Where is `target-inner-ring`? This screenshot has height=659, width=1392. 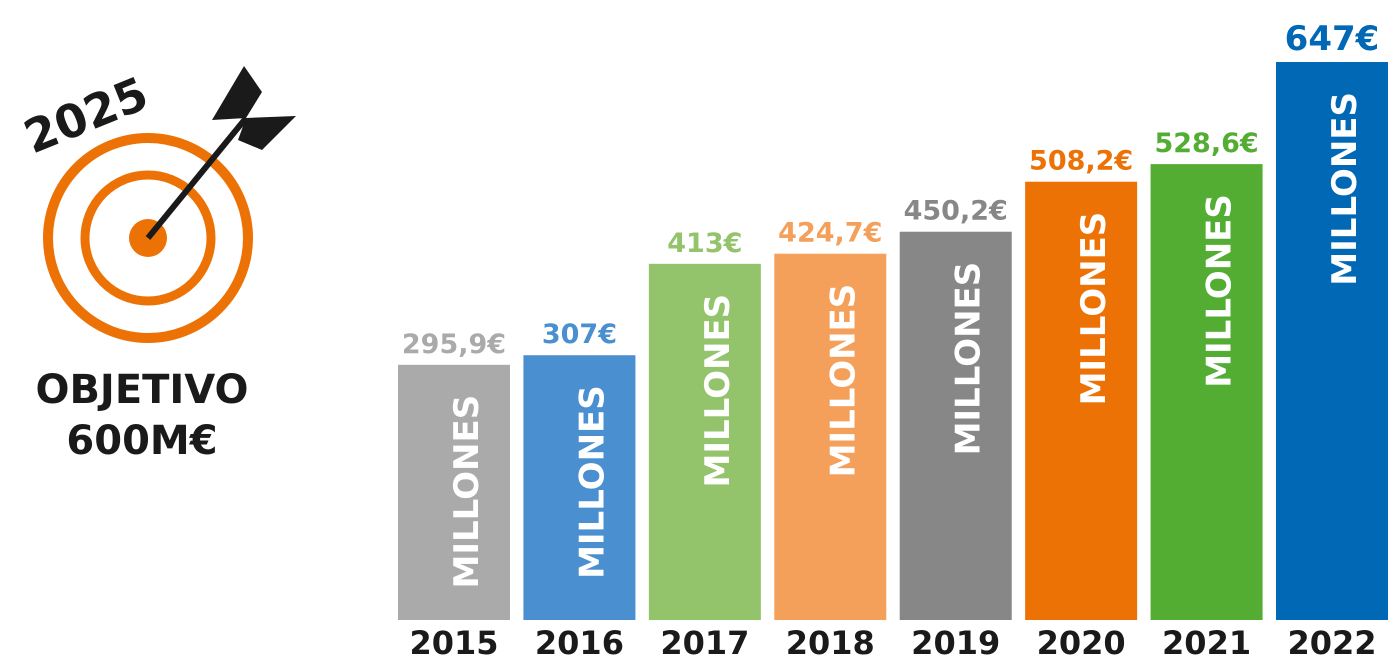 target-inner-ring is located at coordinates (148, 238).